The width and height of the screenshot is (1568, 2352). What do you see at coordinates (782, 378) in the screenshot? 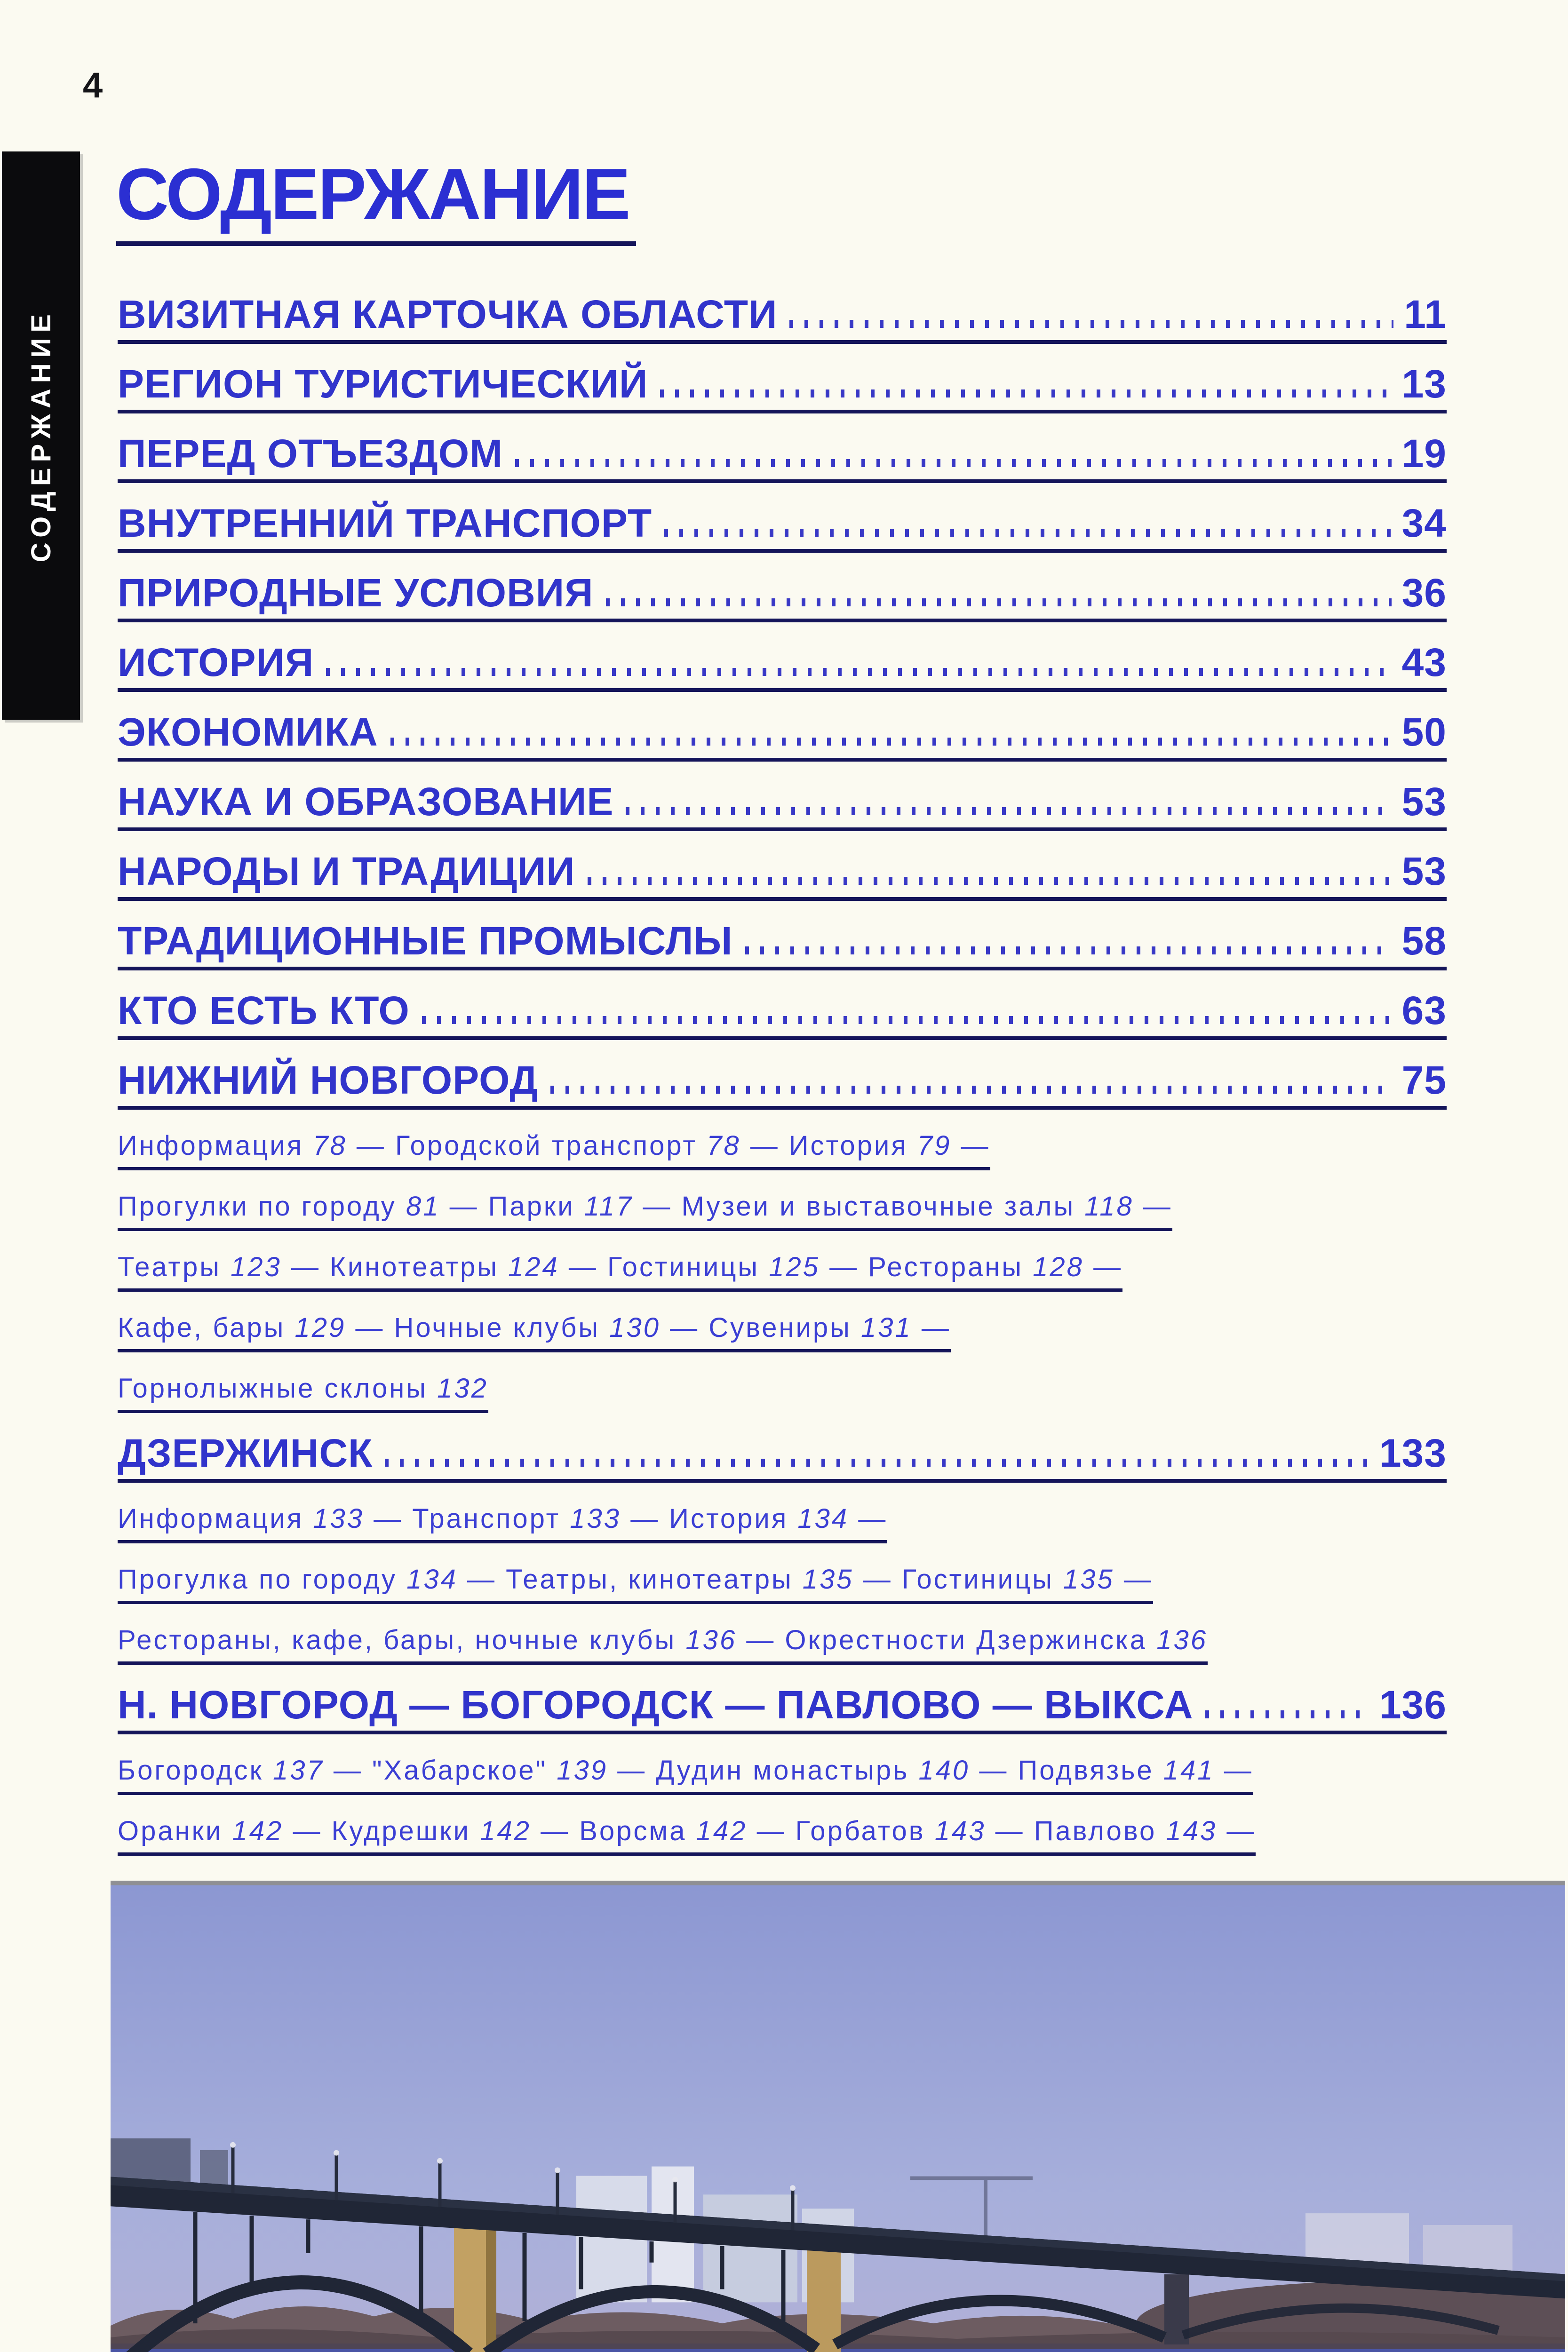
I see `toc-entry: РЕГИОН ТУРИСТИЧЕСКИЙ 13` at bounding box center [782, 378].